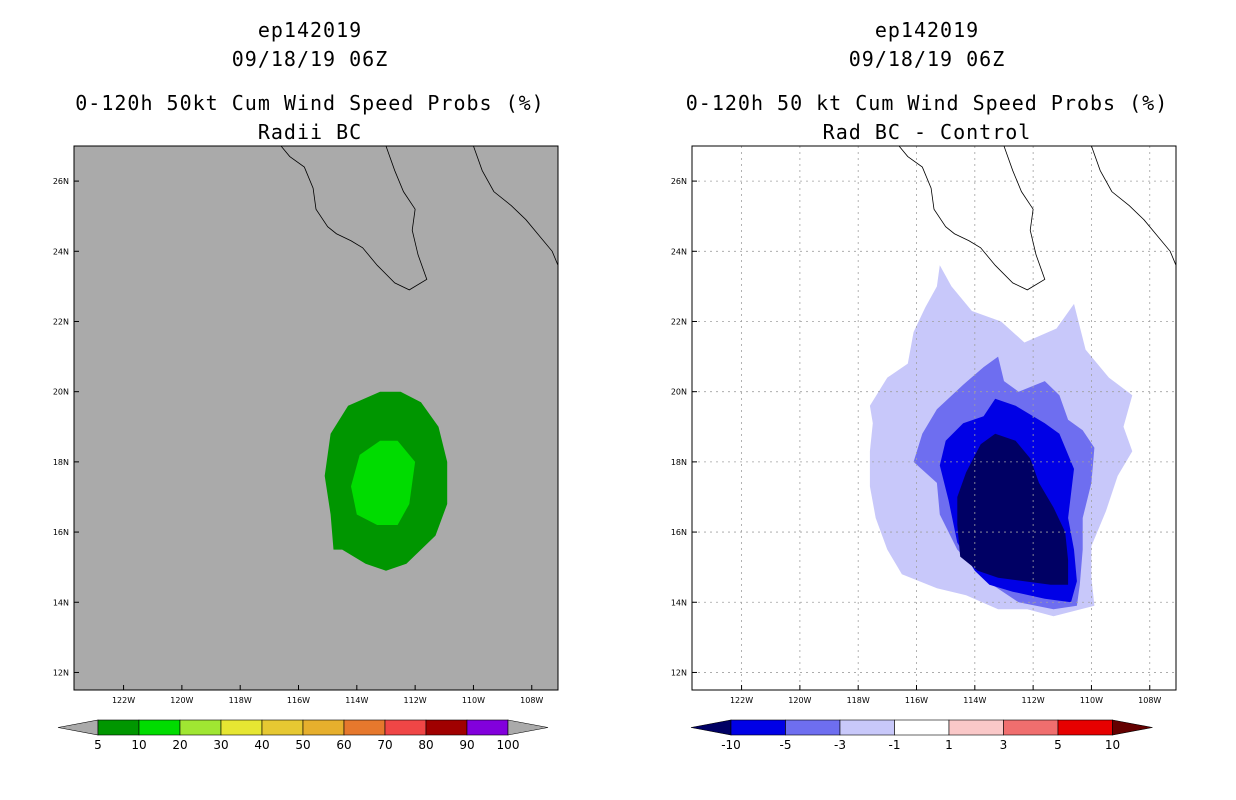 This screenshot has height=800, width=1236. I want to click on contour-<-10, so click(1013, 509).